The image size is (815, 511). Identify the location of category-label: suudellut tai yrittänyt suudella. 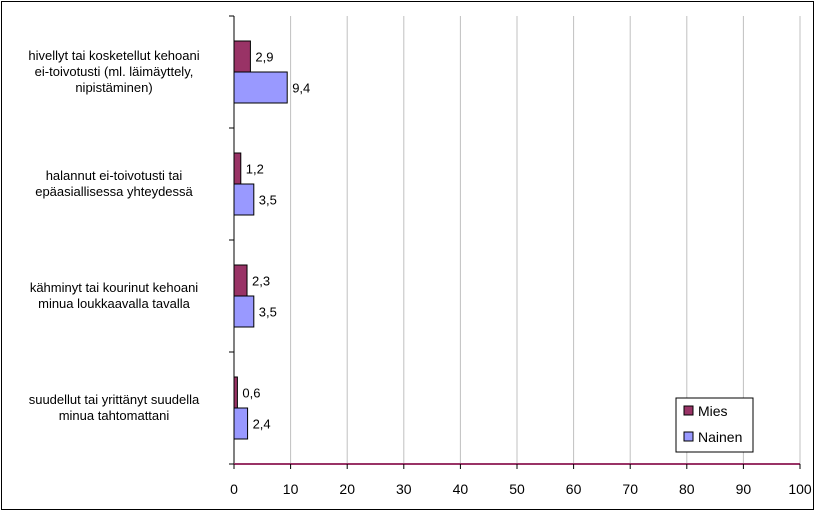
(114, 399).